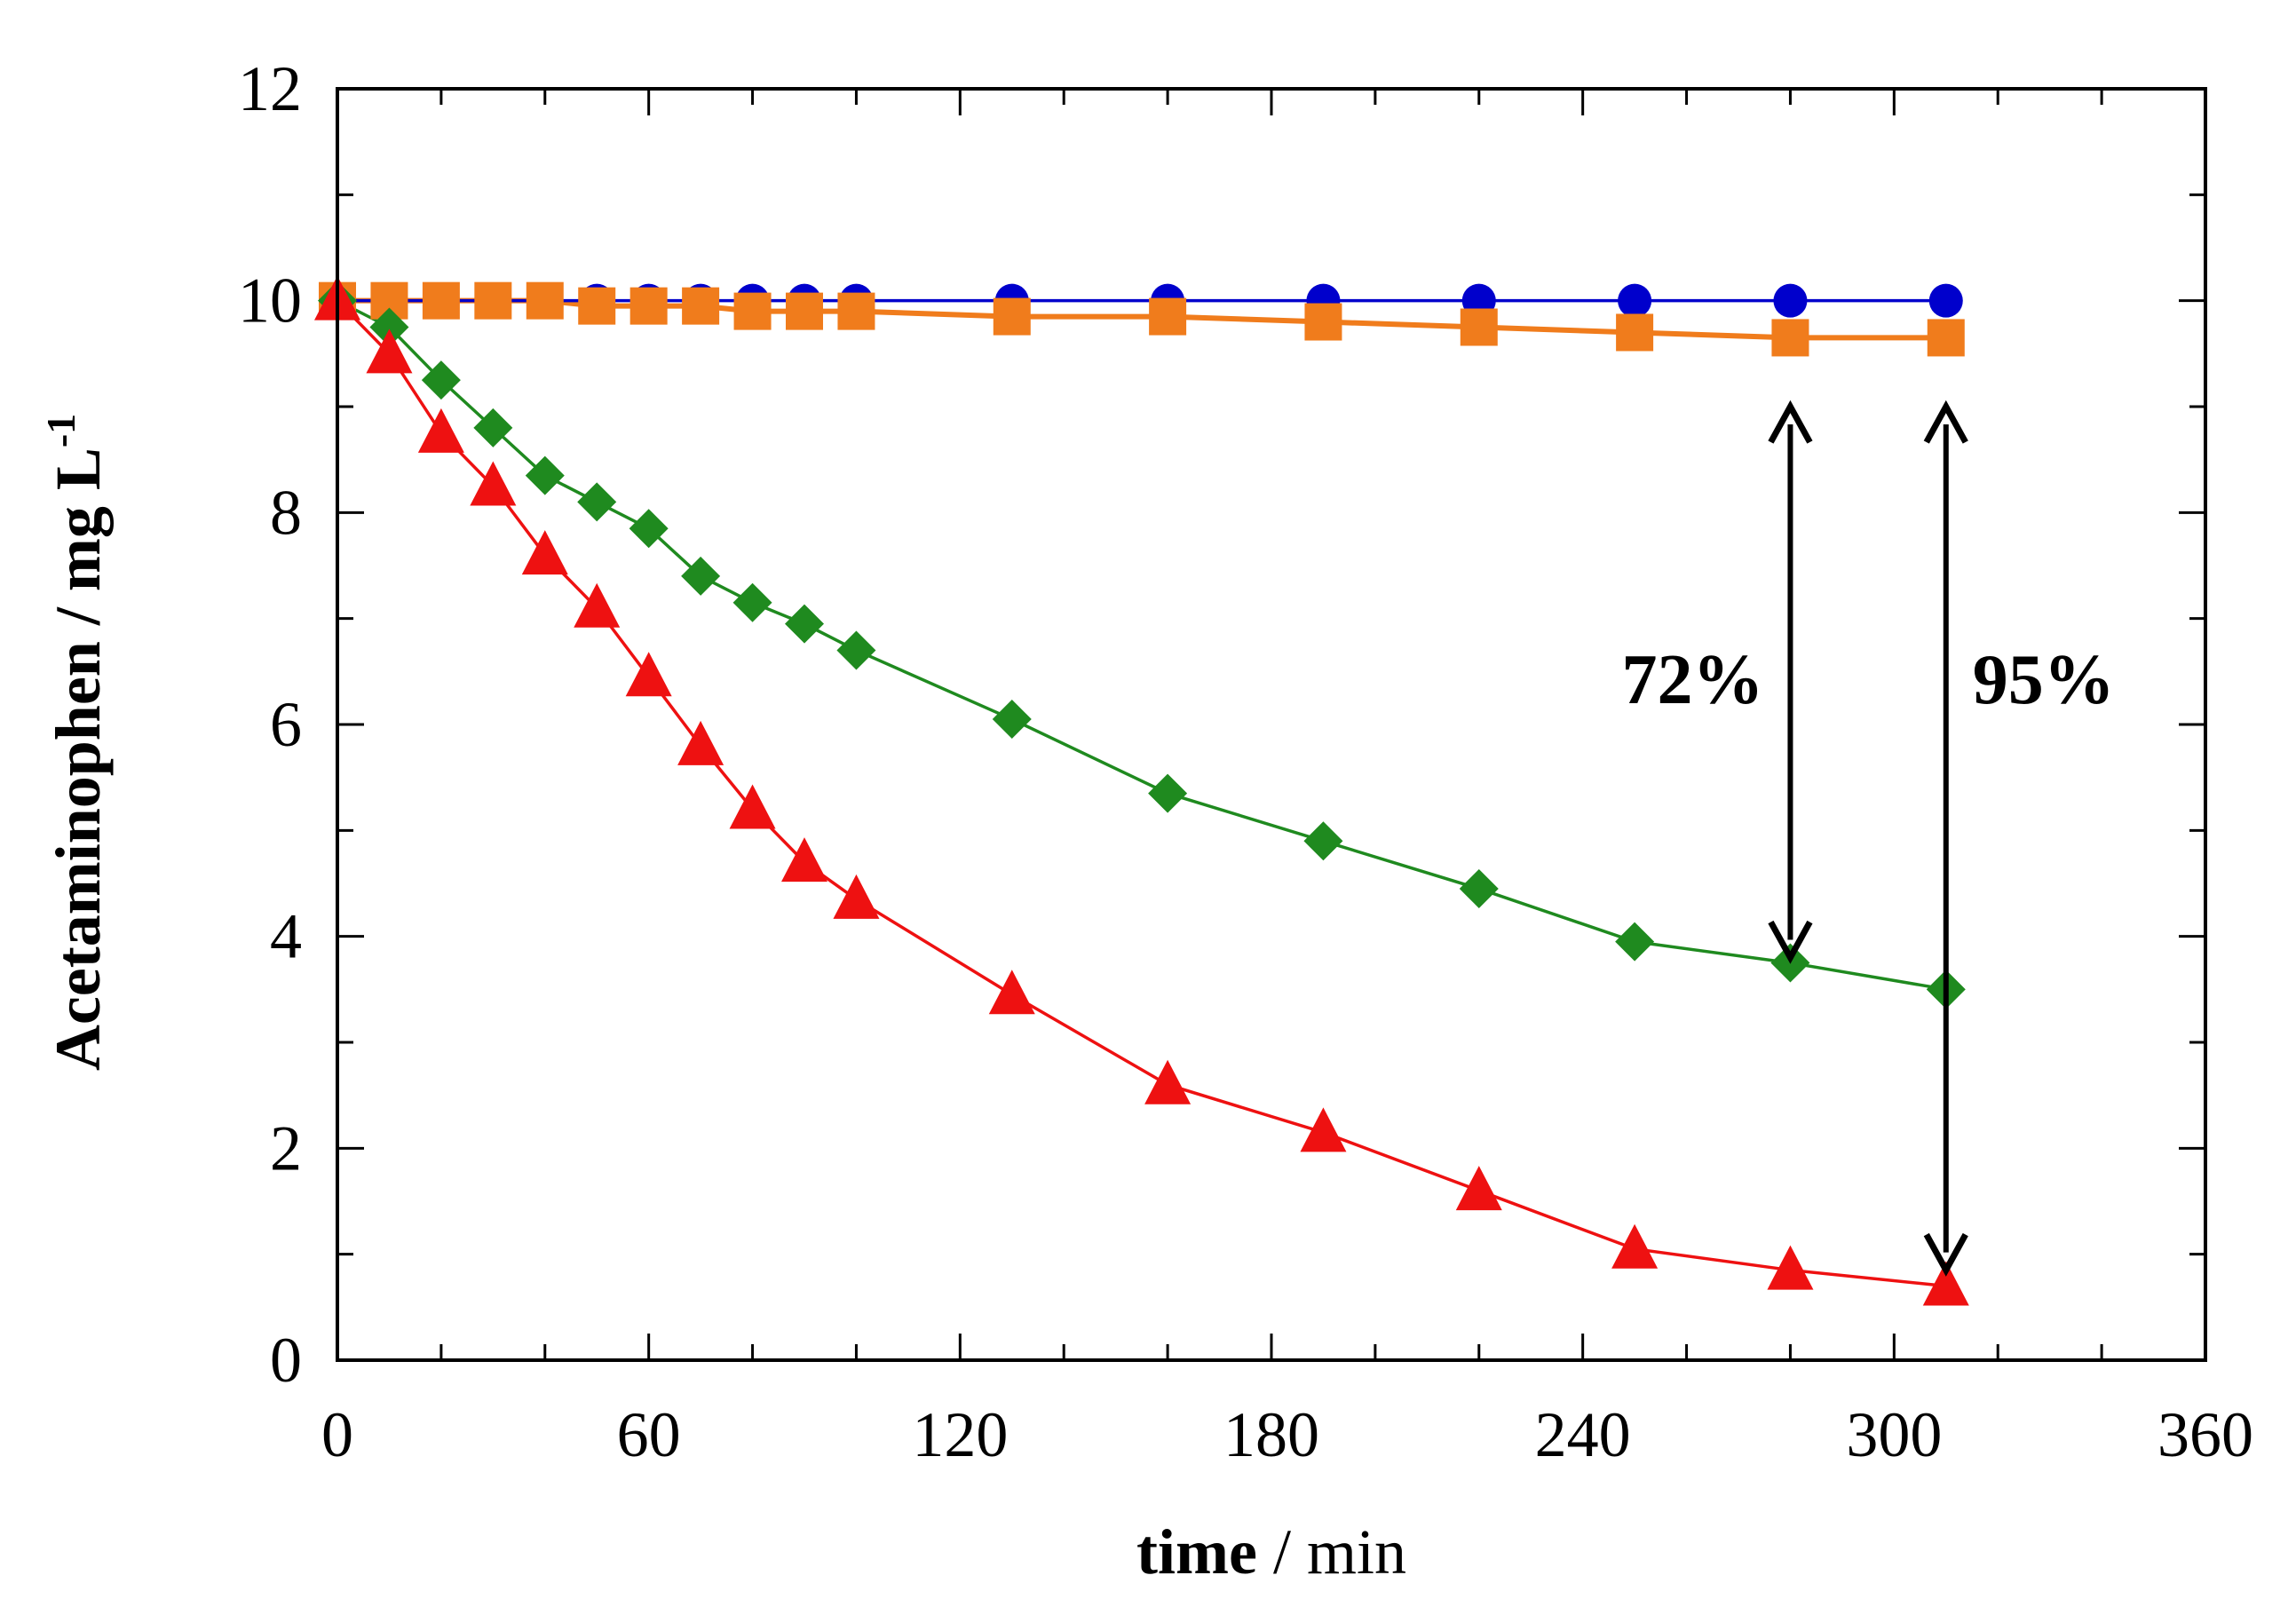 This screenshot has height=1599, width=2296. I want to click on annotations: 72% 95%, so click(1868, 838).